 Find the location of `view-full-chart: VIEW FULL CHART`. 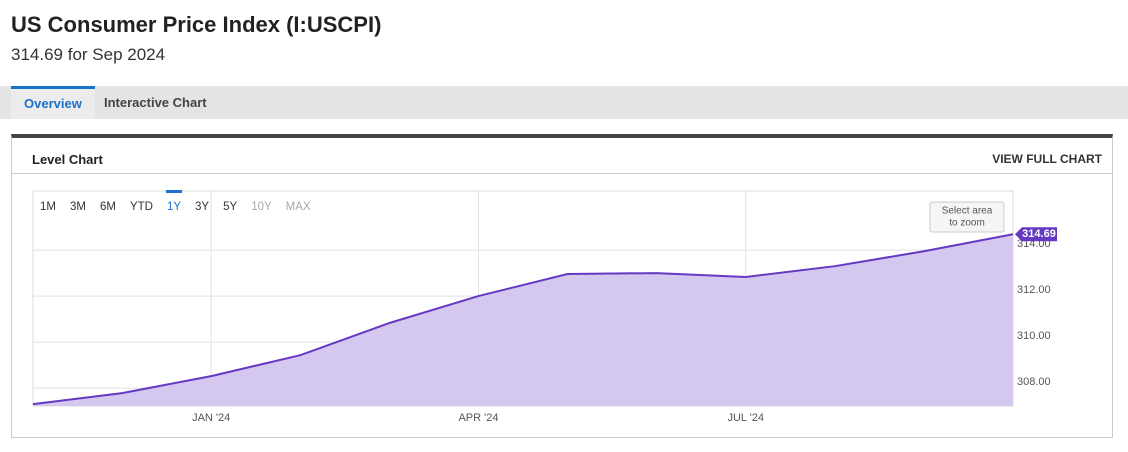

view-full-chart: VIEW FULL CHART is located at coordinates (1047, 159).